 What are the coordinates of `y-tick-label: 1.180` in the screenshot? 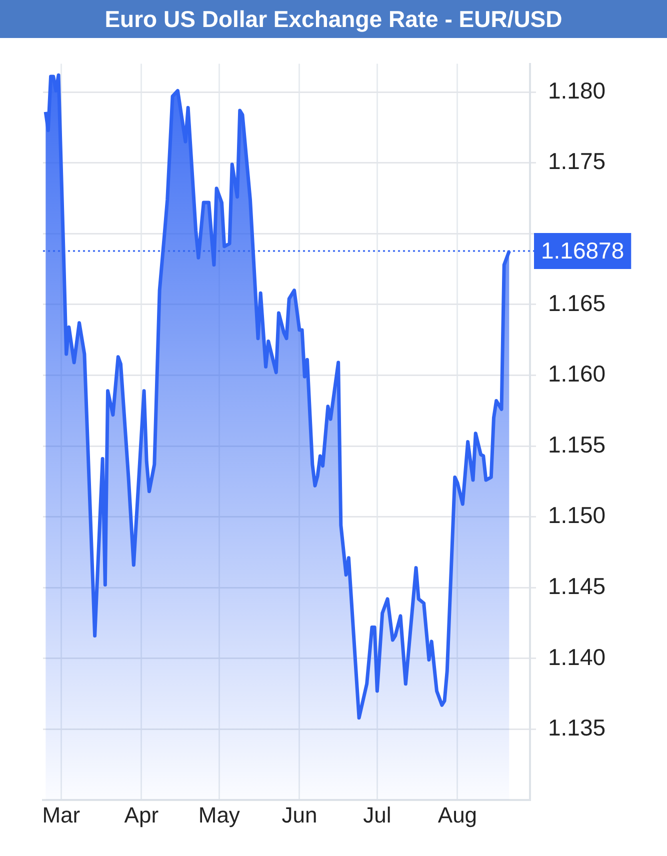 It's located at (577, 90).